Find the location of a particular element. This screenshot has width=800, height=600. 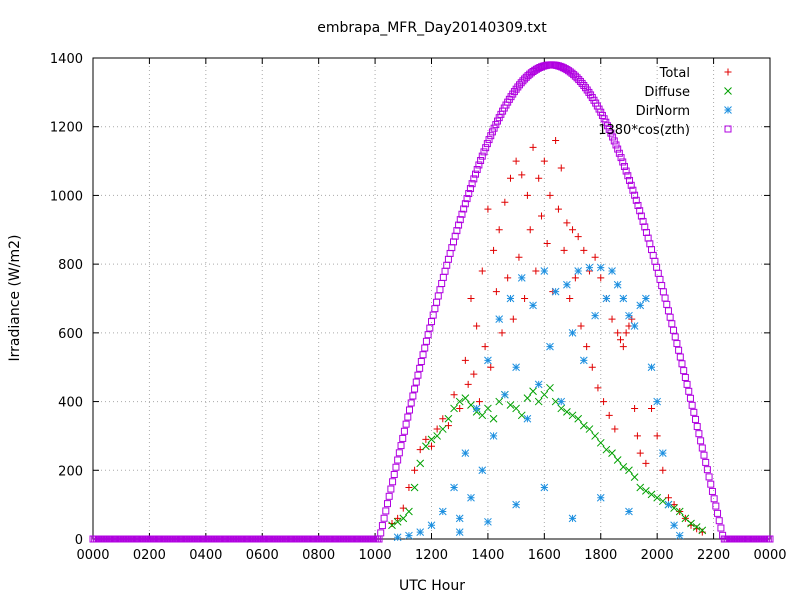

x-tick-label: 0800 is located at coordinates (318, 555).